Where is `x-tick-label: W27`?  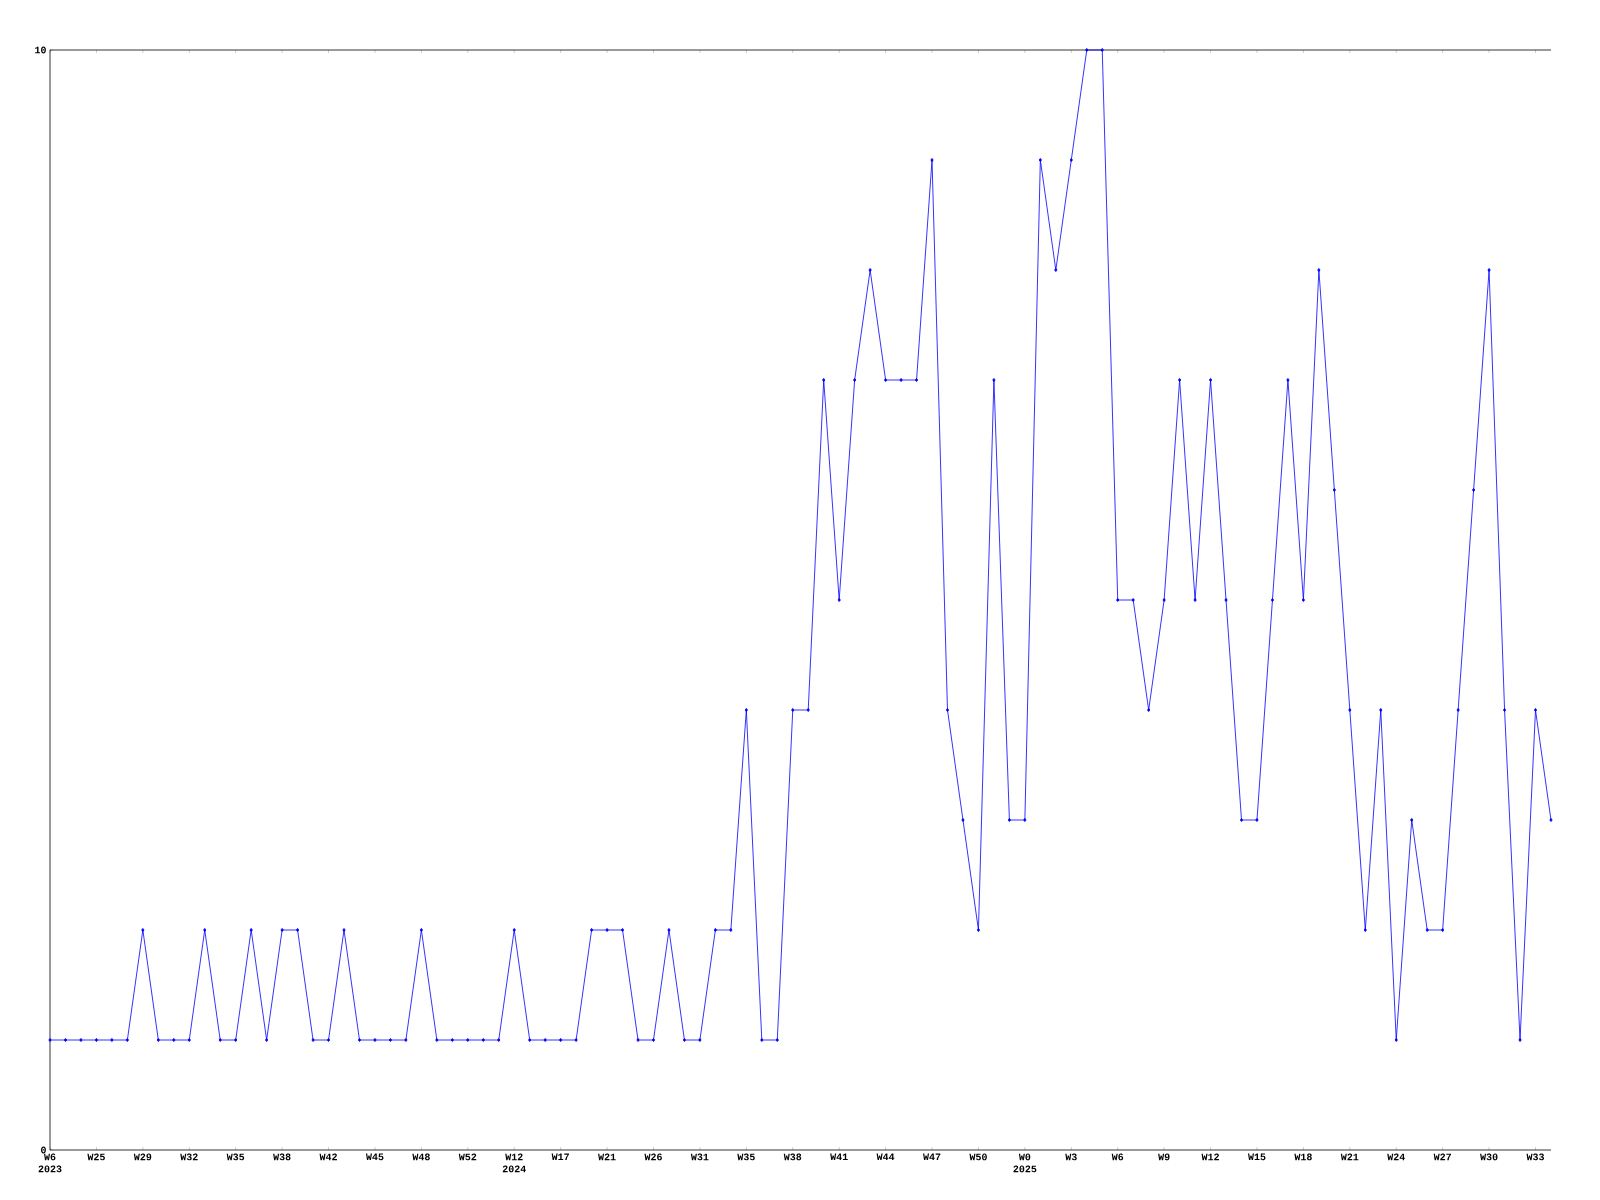 x-tick-label: W27 is located at coordinates (1442, 1157).